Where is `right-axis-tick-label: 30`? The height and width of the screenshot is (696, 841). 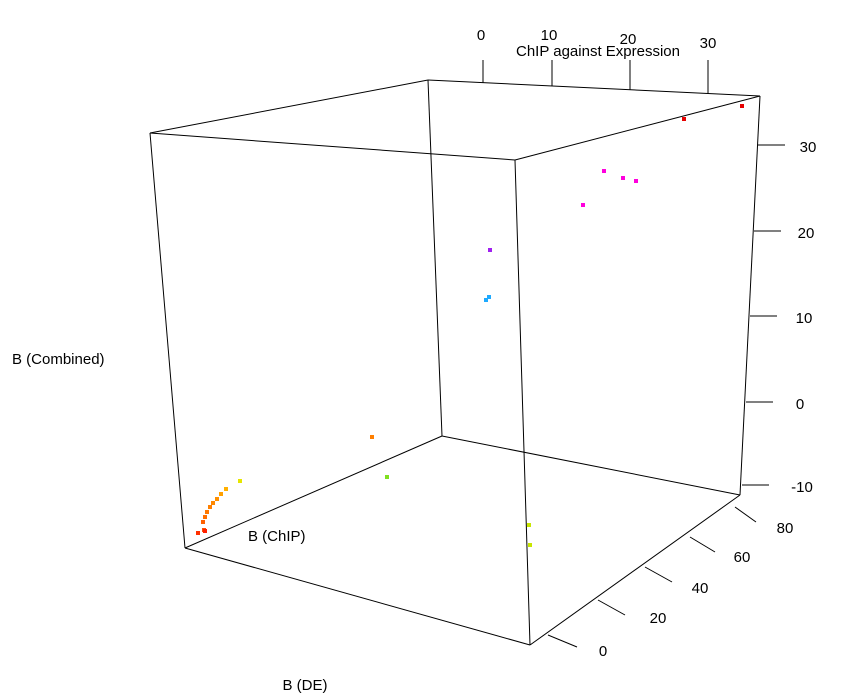 right-axis-tick-label: 30 is located at coordinates (808, 147).